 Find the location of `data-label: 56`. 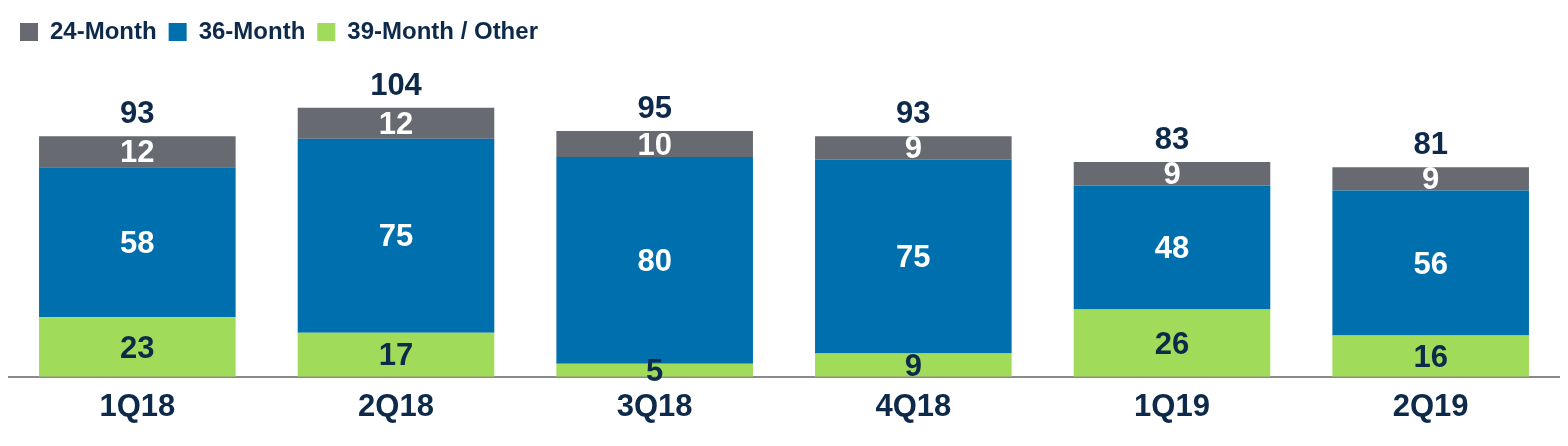

data-label: 56 is located at coordinates (1430, 263).